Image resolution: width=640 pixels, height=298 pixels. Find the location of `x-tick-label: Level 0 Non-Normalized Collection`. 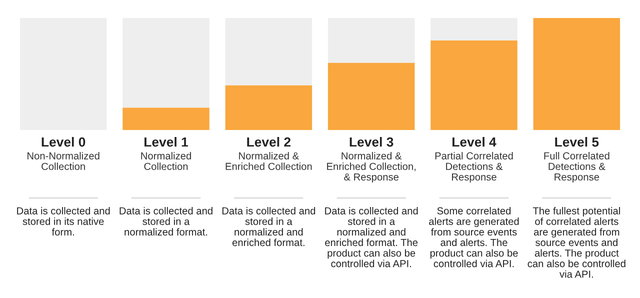

x-tick-label: Level 0 Non-Normalized Collection is located at coordinates (64, 153).